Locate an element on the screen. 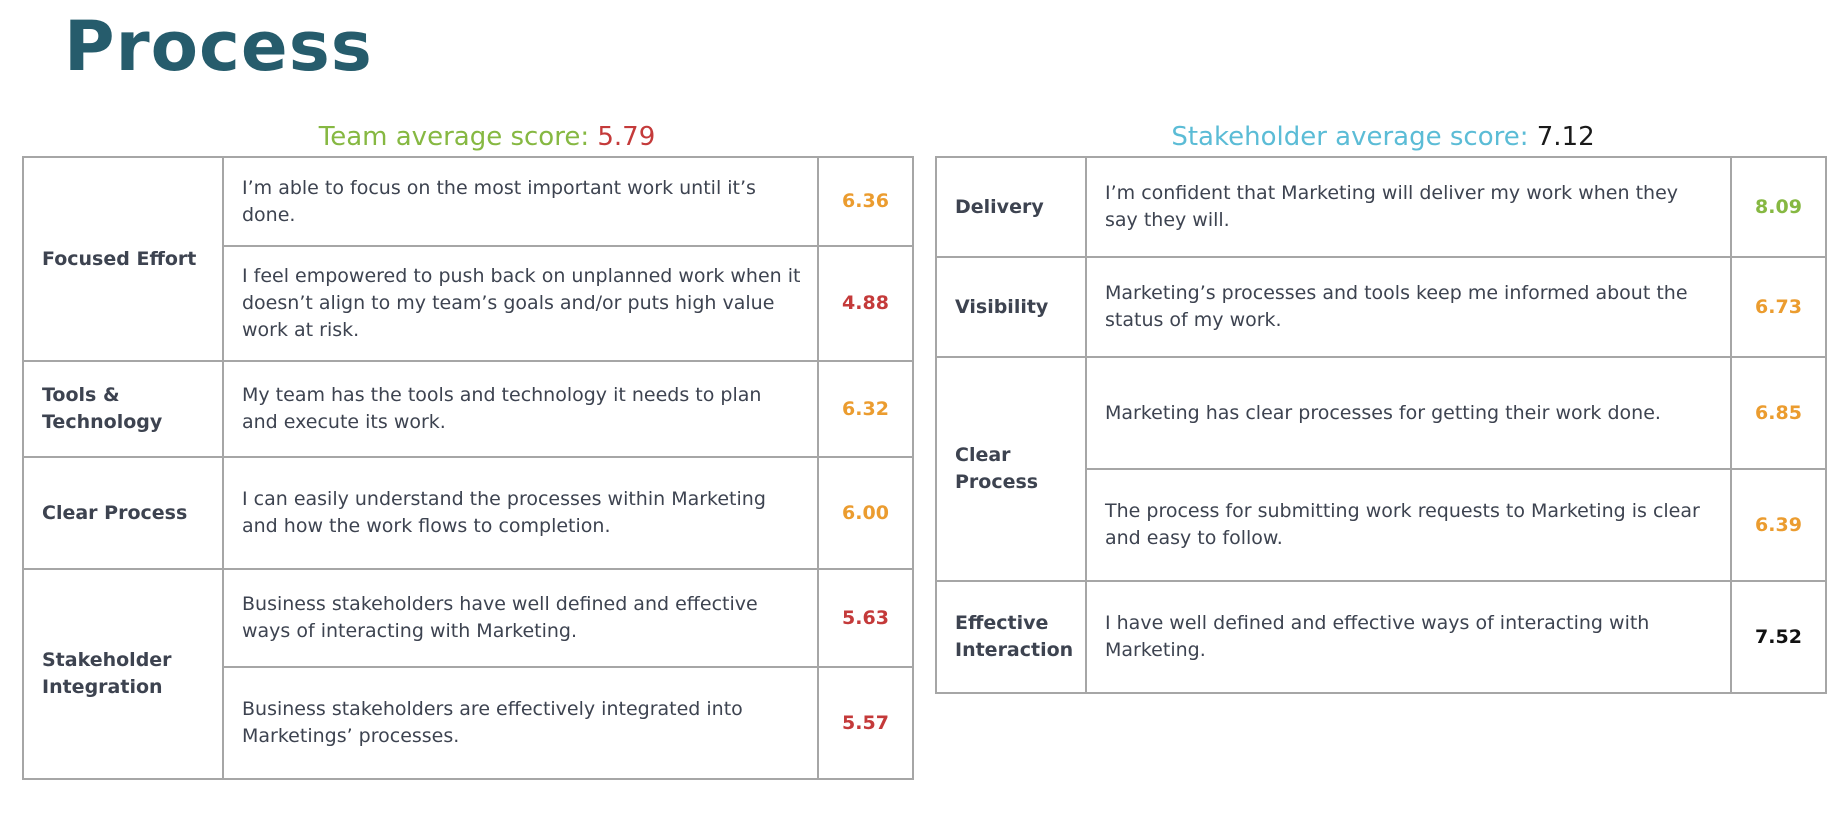  score-cell: 6.39 is located at coordinates (1778, 525).